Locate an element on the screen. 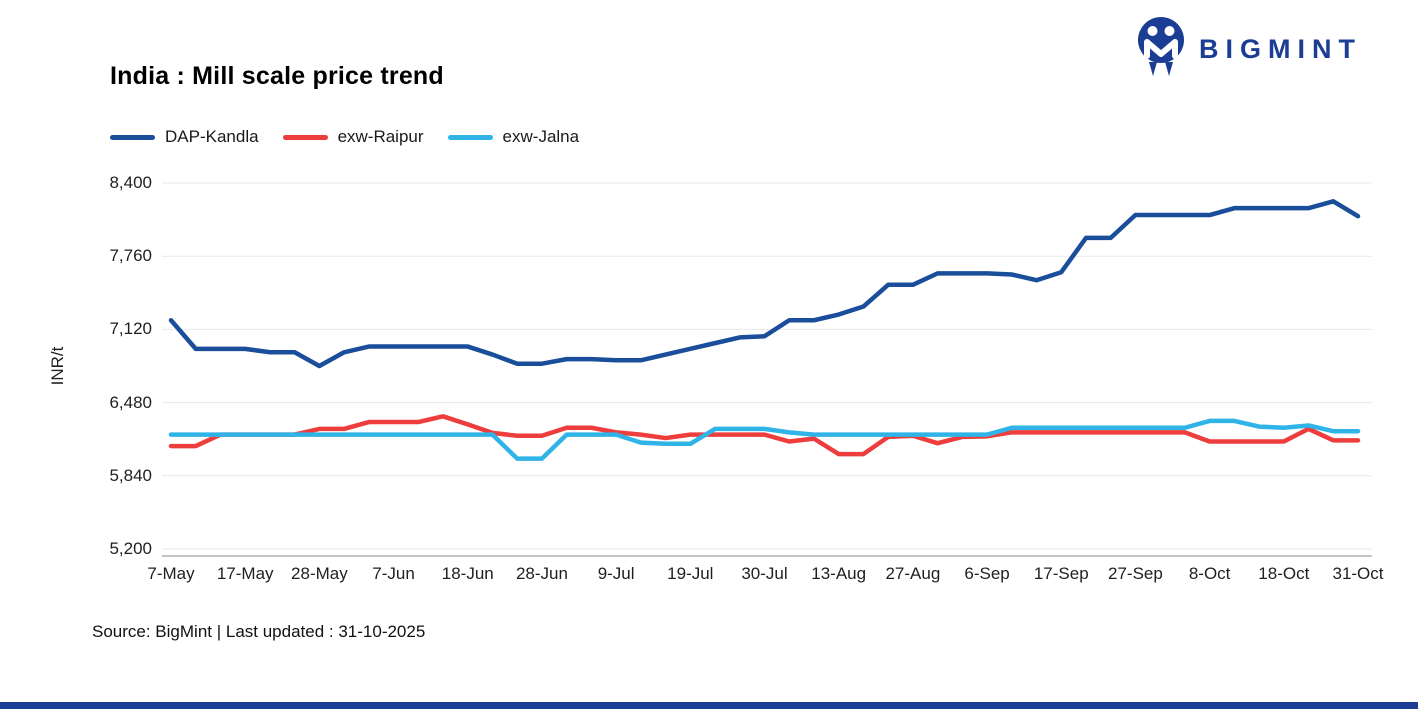  bigmint-logo-icon is located at coordinates (1161, 49).